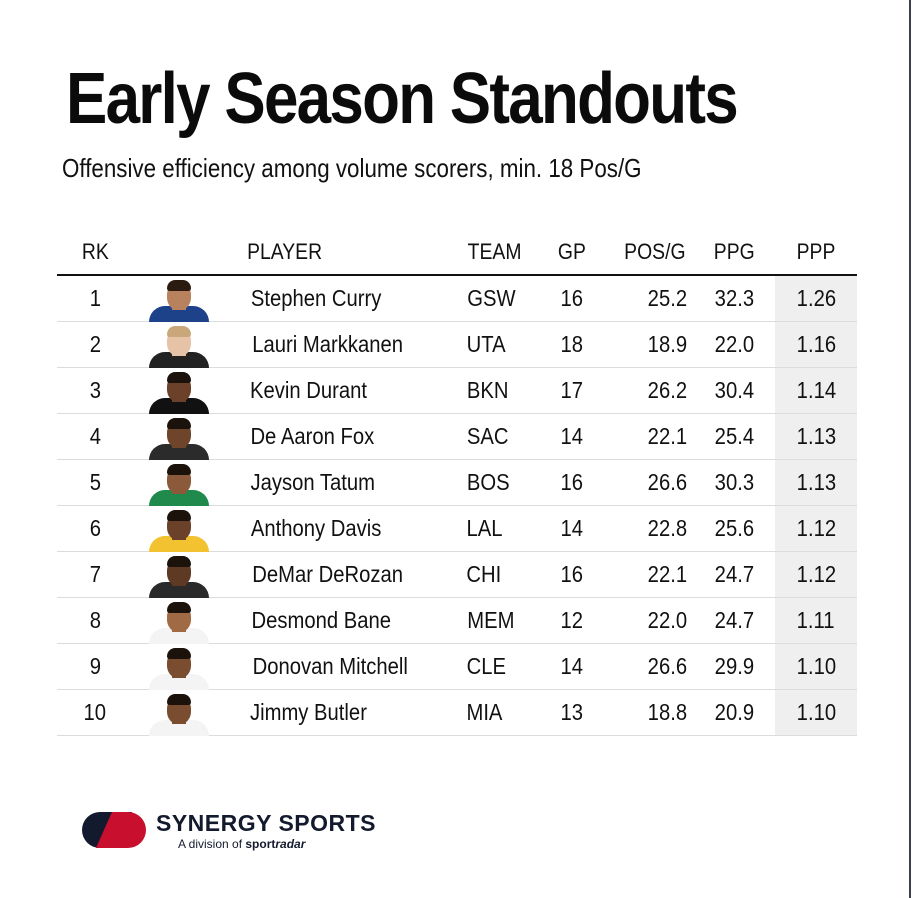 The image size is (913, 898). What do you see at coordinates (572, 712) in the screenshot?
I see `gp-cell: 13` at bounding box center [572, 712].